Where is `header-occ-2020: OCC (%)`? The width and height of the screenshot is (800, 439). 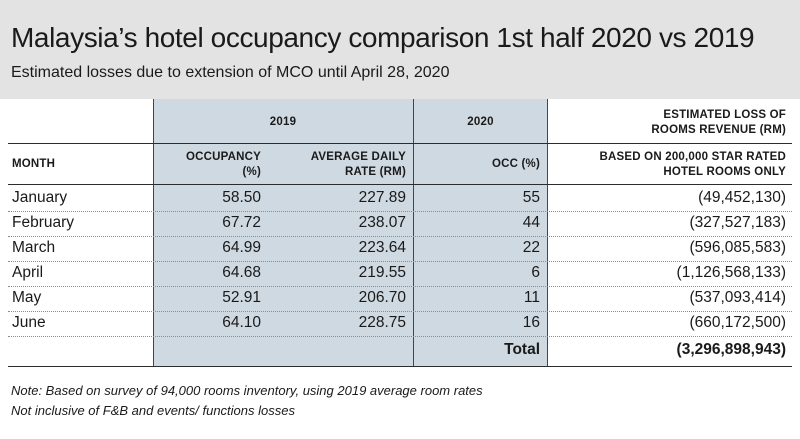
header-occ-2020: OCC (%) is located at coordinates (515, 164).